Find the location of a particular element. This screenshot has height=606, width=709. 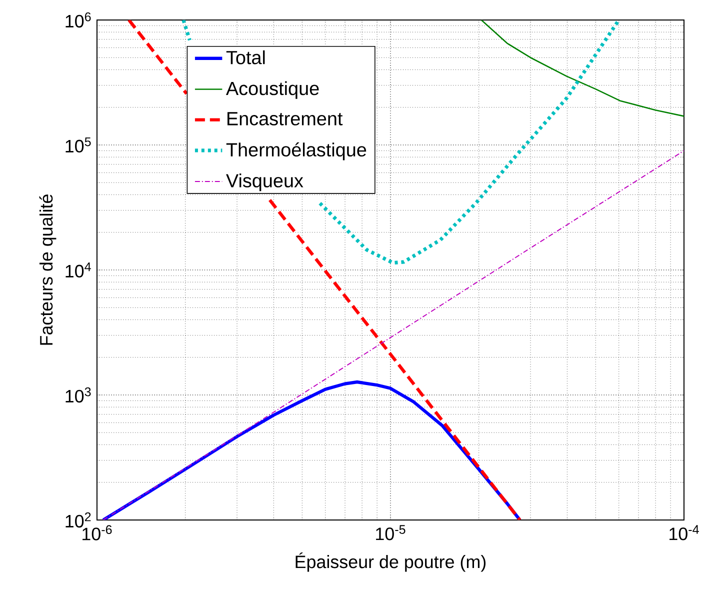

legend-label: Thermoélastique is located at coordinates (296, 151).